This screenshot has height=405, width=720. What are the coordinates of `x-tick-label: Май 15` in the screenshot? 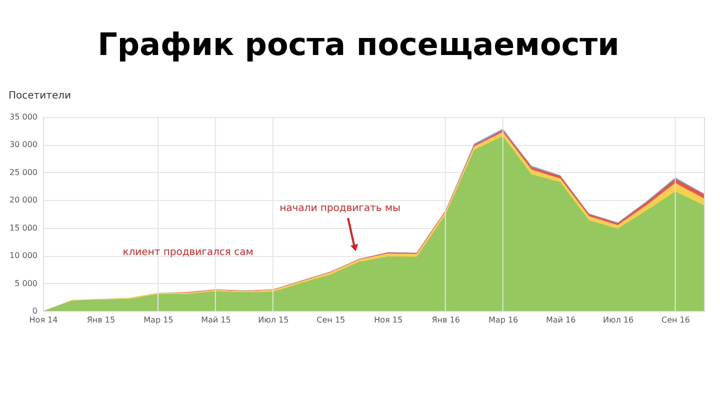 It's located at (216, 320).